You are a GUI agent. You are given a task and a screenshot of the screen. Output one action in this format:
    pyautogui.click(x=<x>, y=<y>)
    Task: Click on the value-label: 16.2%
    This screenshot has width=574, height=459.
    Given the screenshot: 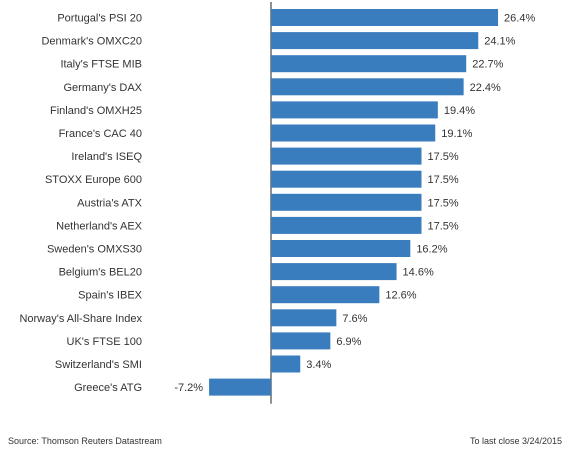 What is the action you would take?
    pyautogui.click(x=431, y=250)
    